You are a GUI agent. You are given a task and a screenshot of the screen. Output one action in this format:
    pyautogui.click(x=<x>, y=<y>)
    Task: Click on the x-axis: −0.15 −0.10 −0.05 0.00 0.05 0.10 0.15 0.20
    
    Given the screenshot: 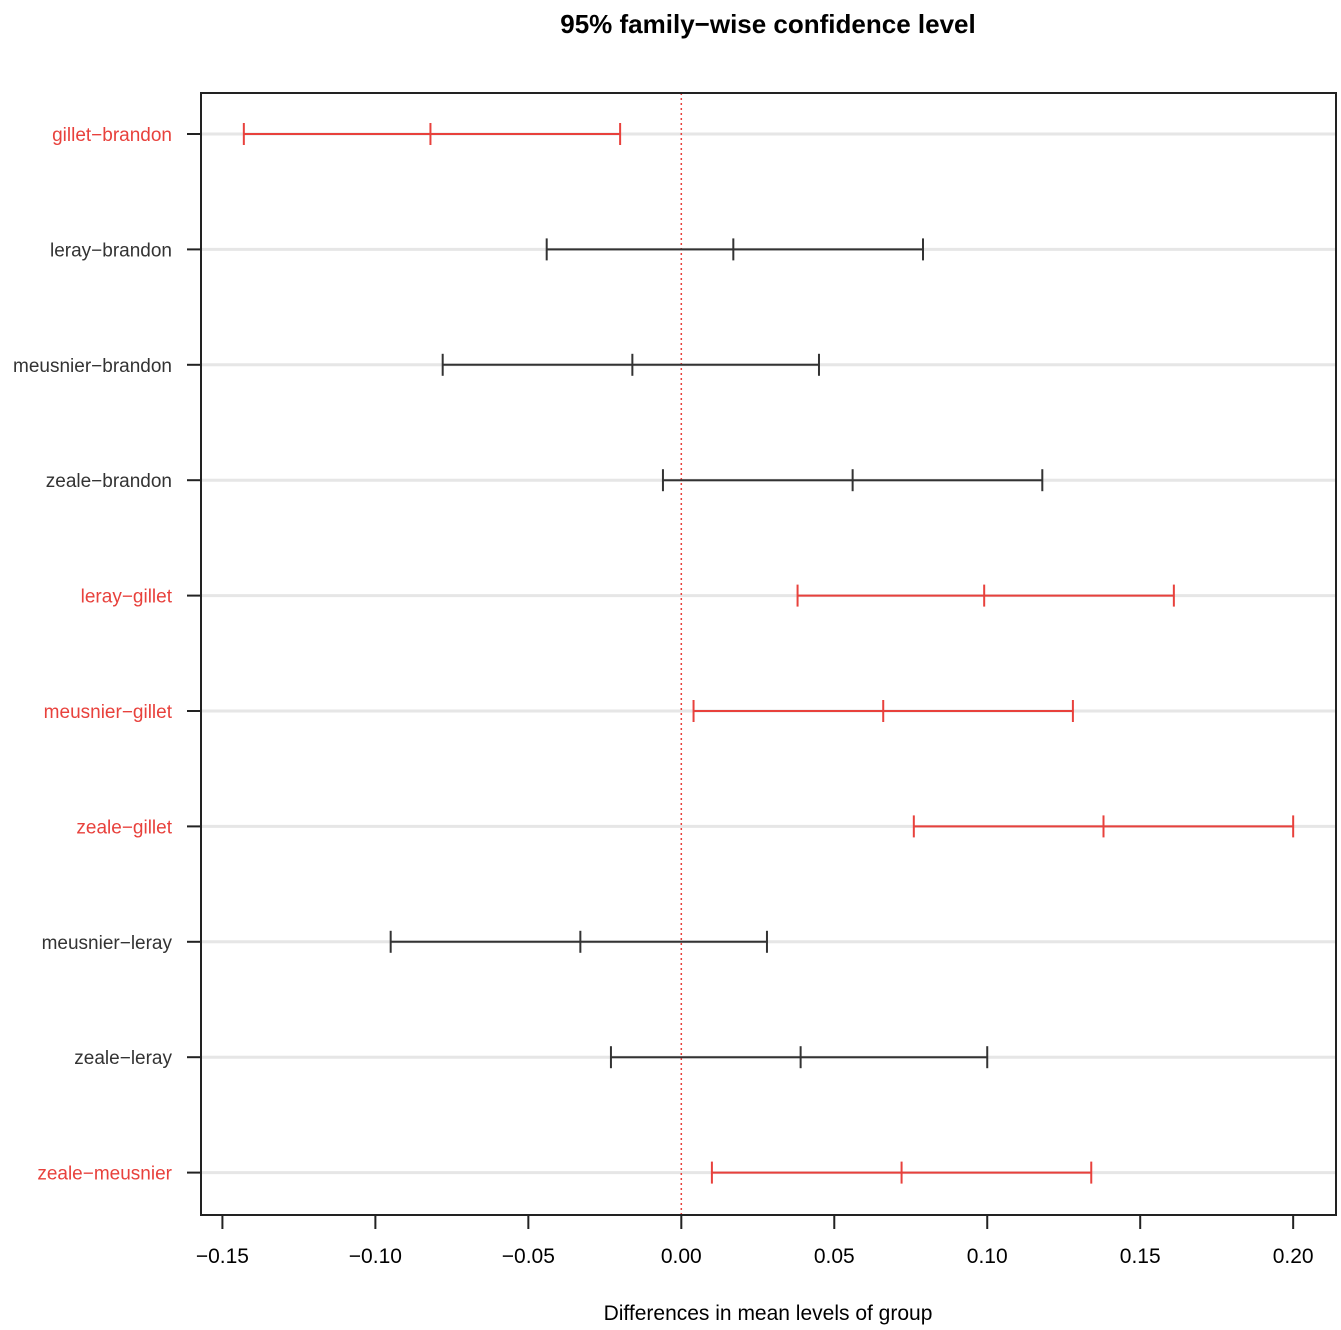 What is the action you would take?
    pyautogui.click(x=755, y=1241)
    